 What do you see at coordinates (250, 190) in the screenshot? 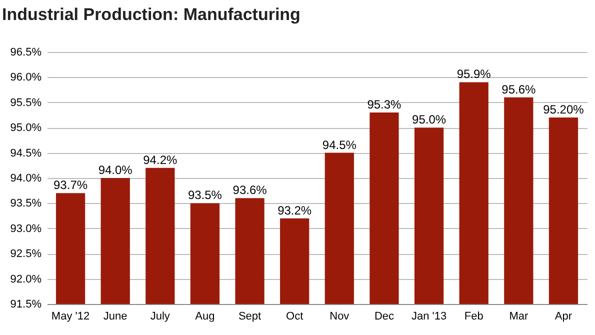
I see `data-label: 93.6%` at bounding box center [250, 190].